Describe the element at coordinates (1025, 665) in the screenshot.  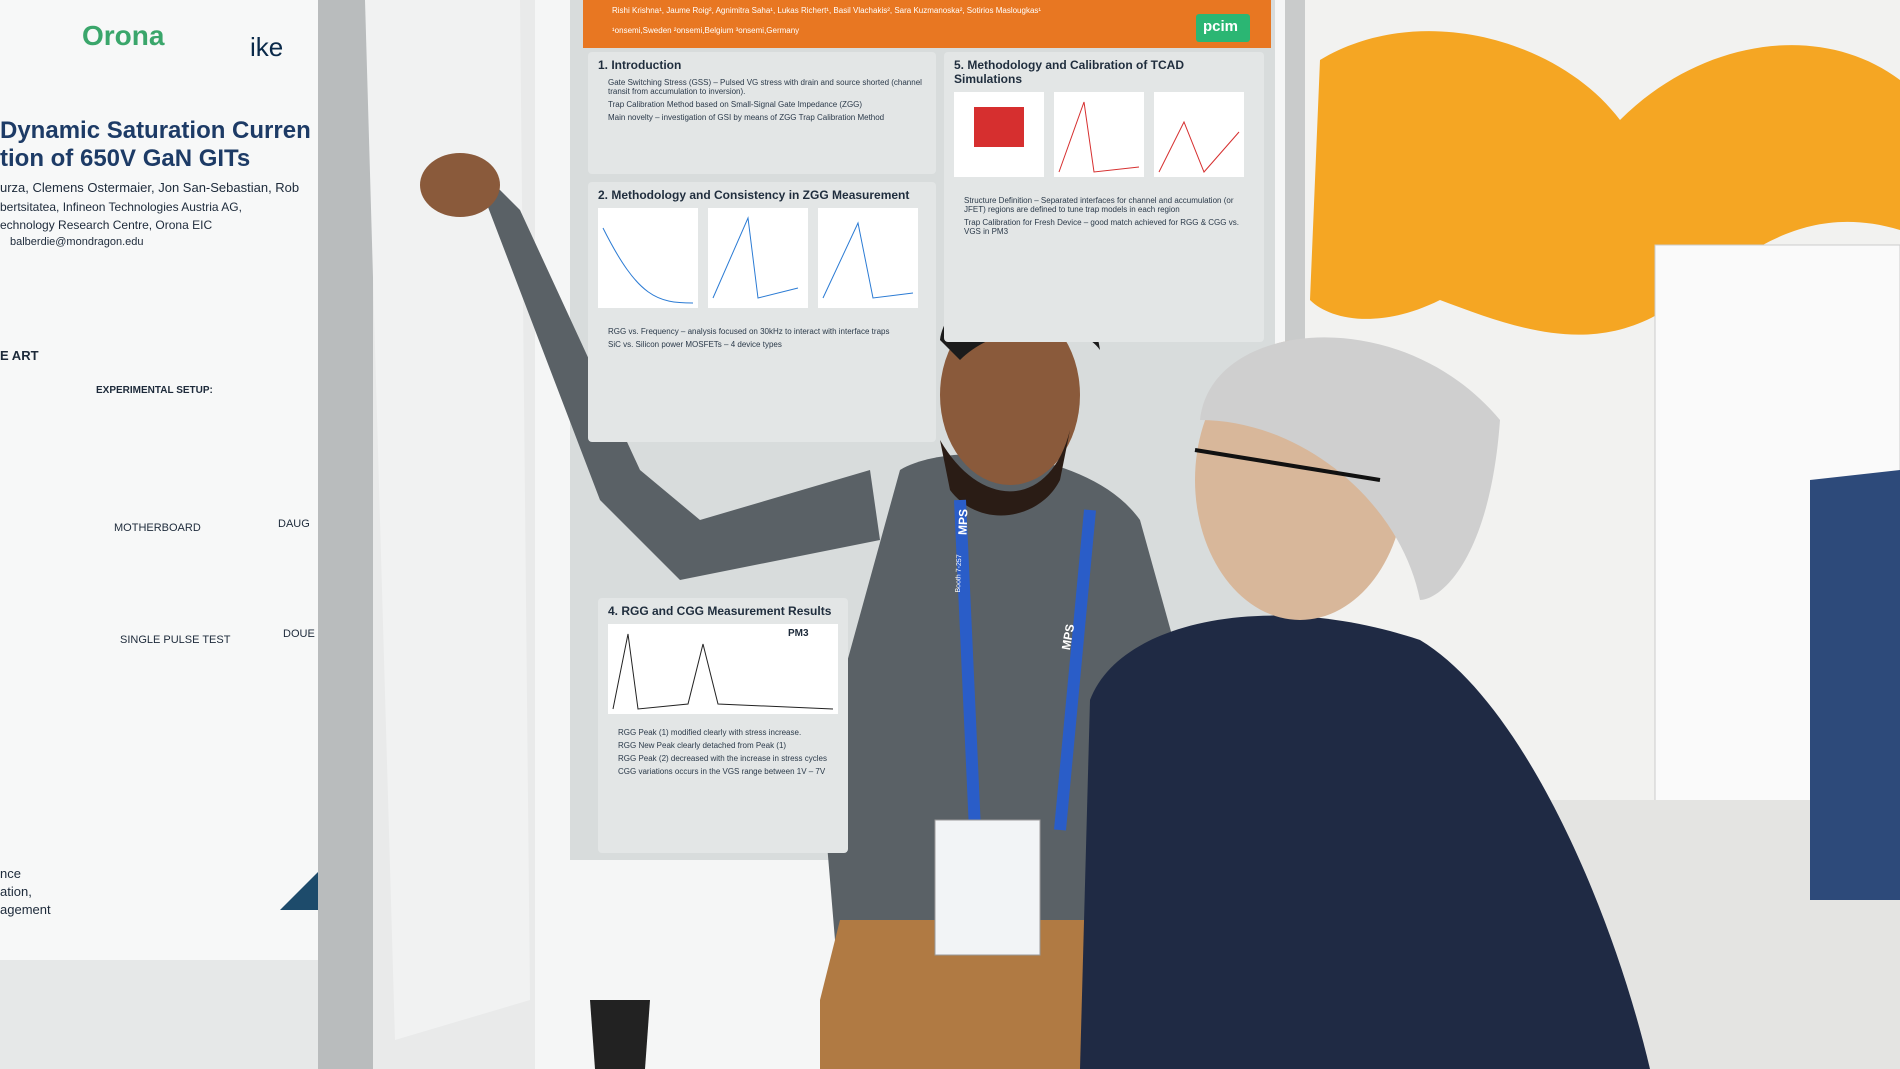
I see `lanyard` at that location.